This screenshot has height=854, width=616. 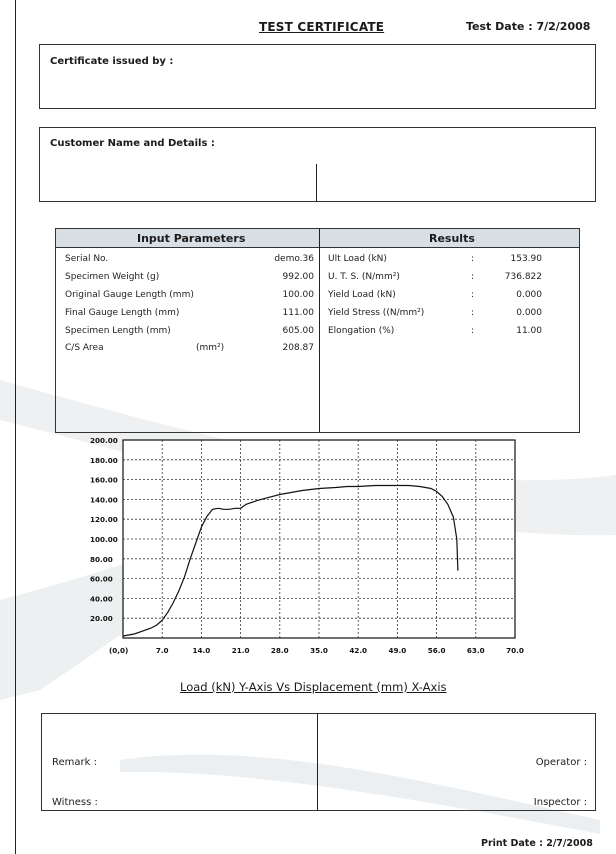 What do you see at coordinates (84, 348) in the screenshot?
I see `cs-area-label: C/S Area` at bounding box center [84, 348].